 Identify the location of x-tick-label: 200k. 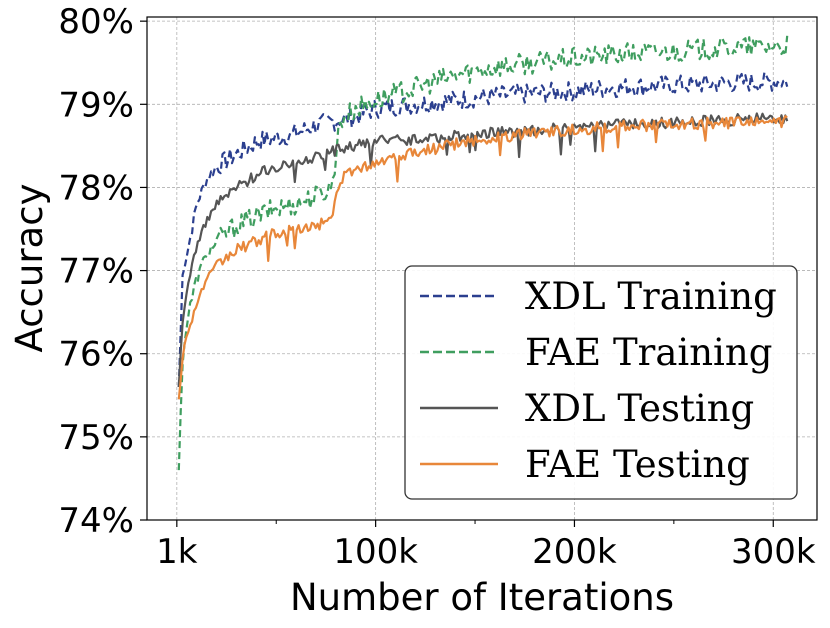
(574, 552).